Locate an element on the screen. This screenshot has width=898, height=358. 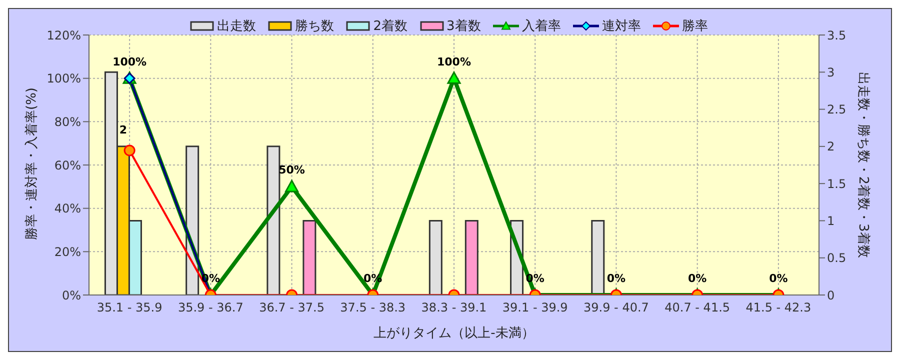
legend-label: 入着率 is located at coordinates (541, 26).